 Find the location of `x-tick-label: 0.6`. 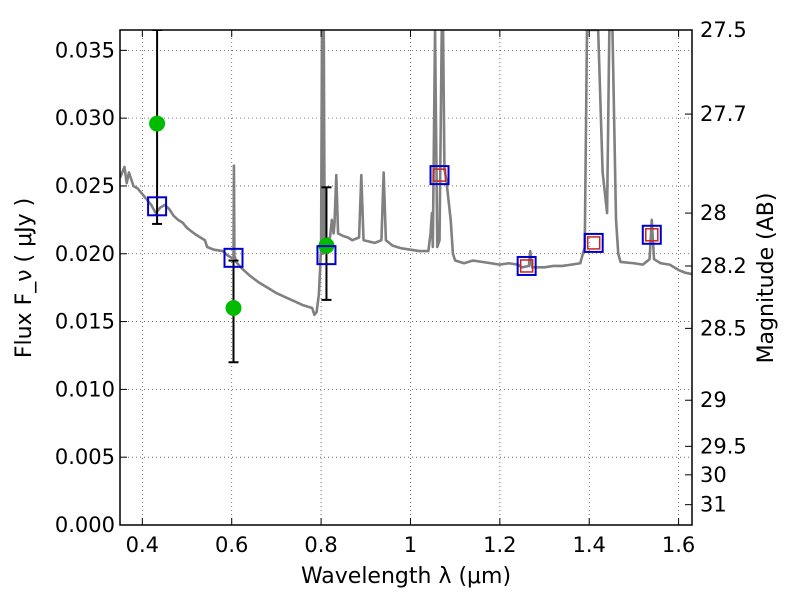

x-tick-label: 0.6 is located at coordinates (231, 545).